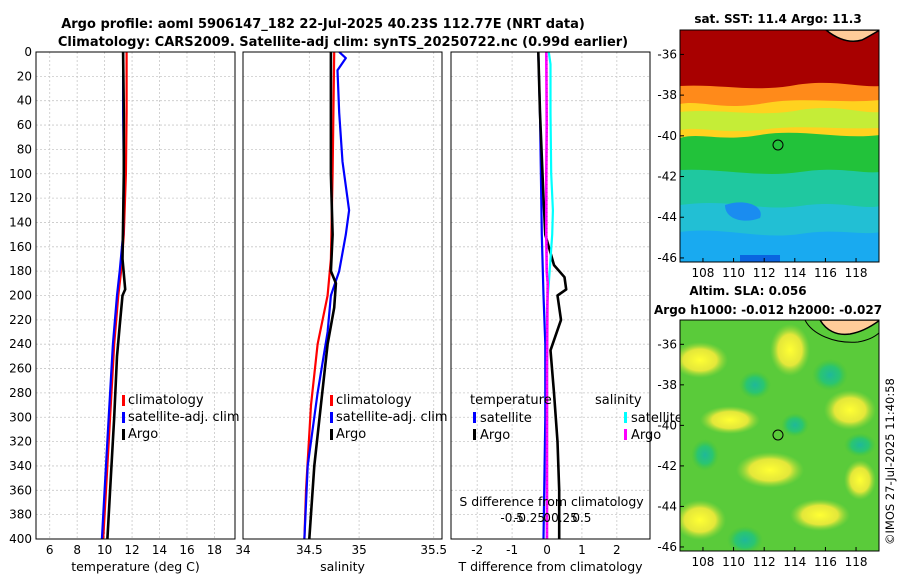  What do you see at coordinates (143, 434) in the screenshot?
I see `temperature-legend-label: Argo` at bounding box center [143, 434].